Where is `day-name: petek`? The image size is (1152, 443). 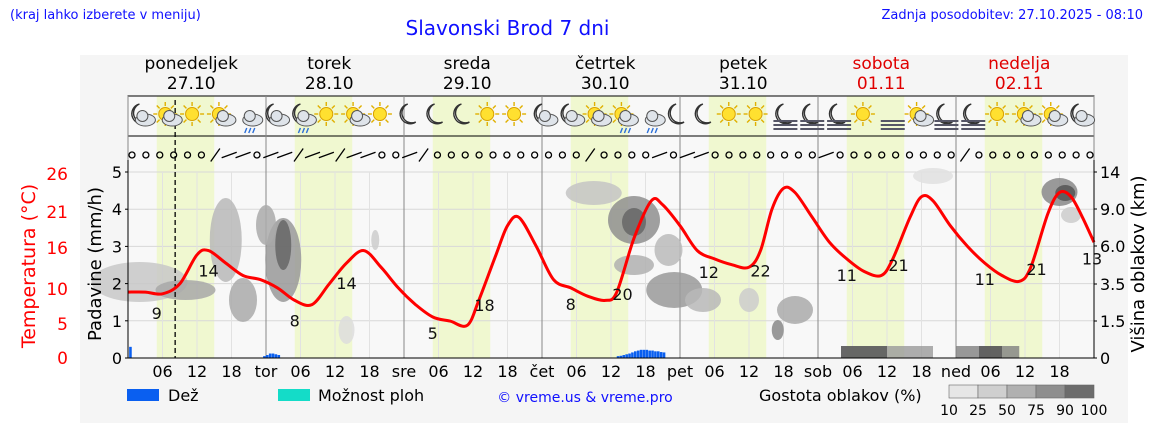
day-name: petek is located at coordinates (743, 64).